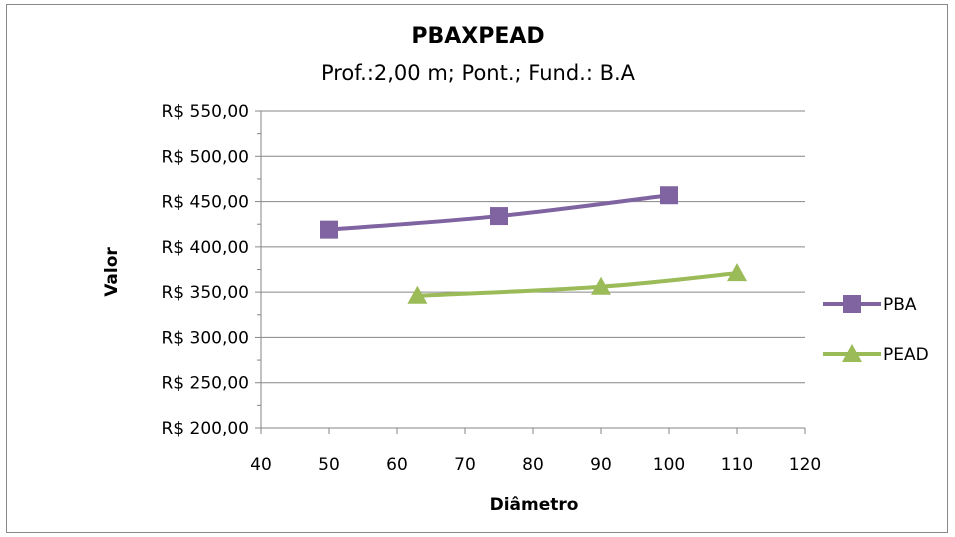 This screenshot has width=955, height=537. I want to click on legend: PBA PEAD, so click(876, 330).